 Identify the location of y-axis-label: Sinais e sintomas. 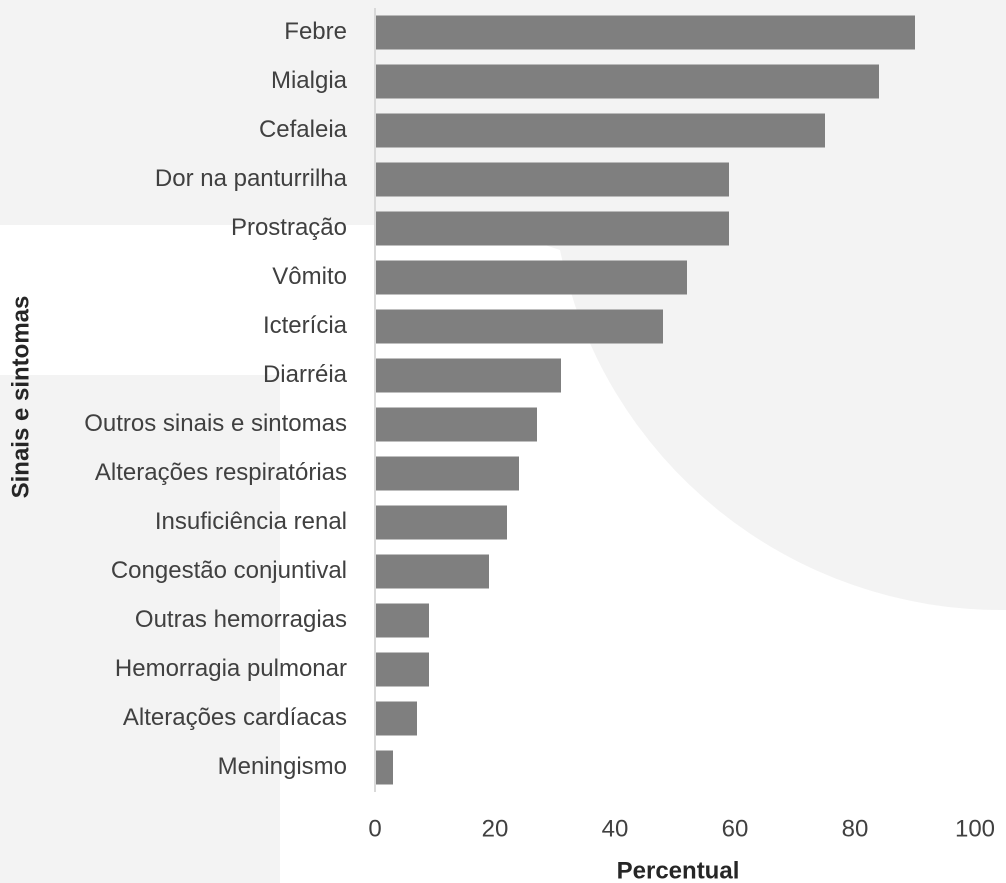
(20, 397).